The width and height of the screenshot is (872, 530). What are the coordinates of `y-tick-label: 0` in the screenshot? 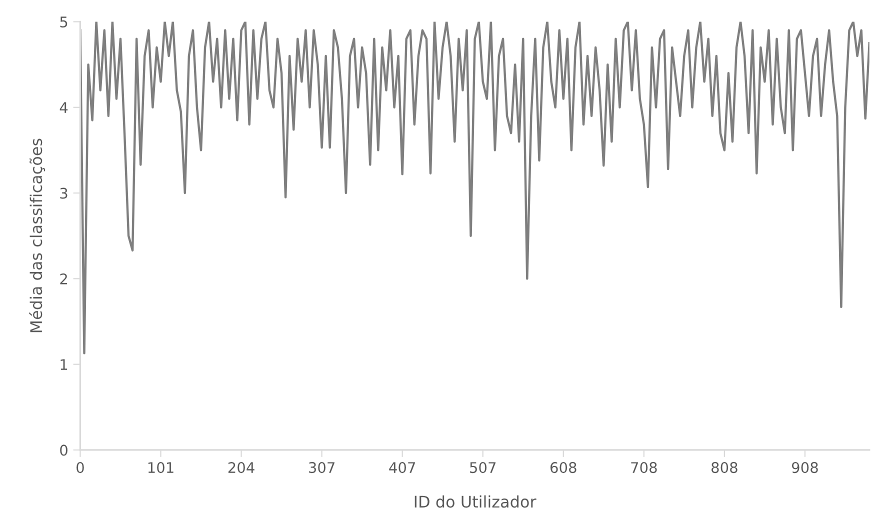 It's located at (64, 450).